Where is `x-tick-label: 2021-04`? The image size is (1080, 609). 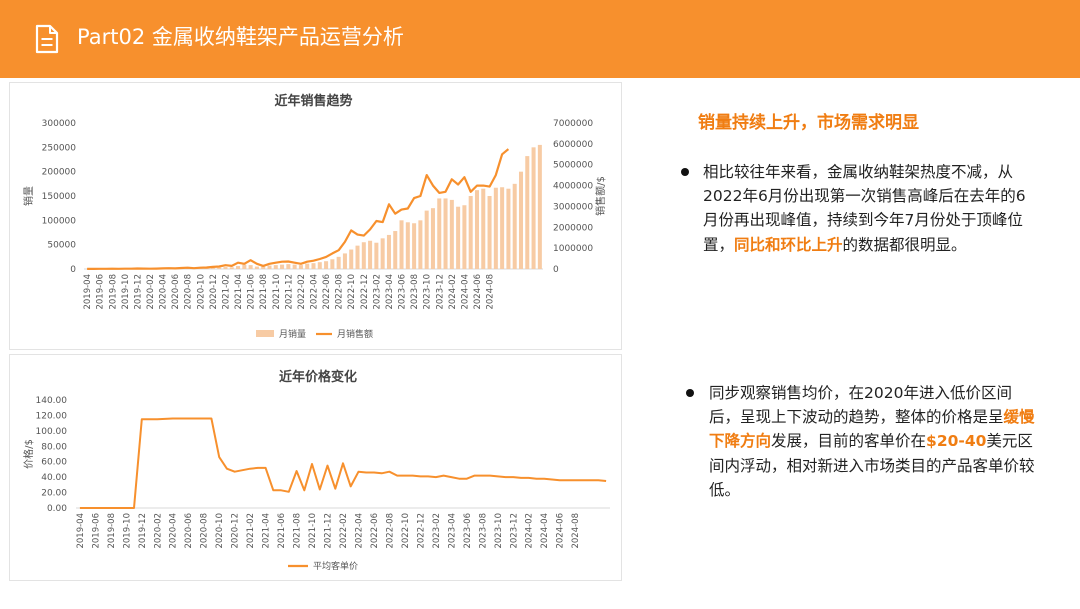
x-tick-label: 2021-04 is located at coordinates (239, 292).